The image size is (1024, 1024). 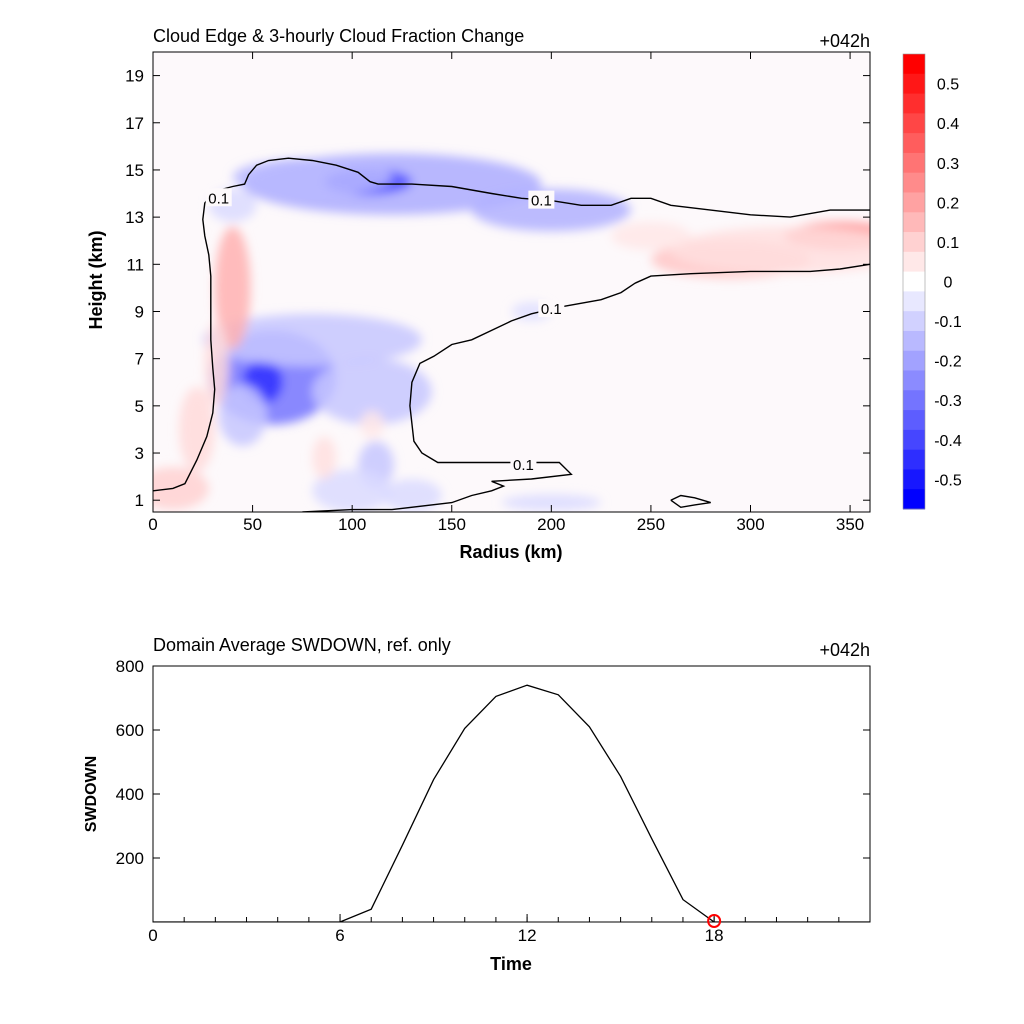 What do you see at coordinates (948, 401) in the screenshot?
I see `colorbar-label: -0.3` at bounding box center [948, 401].